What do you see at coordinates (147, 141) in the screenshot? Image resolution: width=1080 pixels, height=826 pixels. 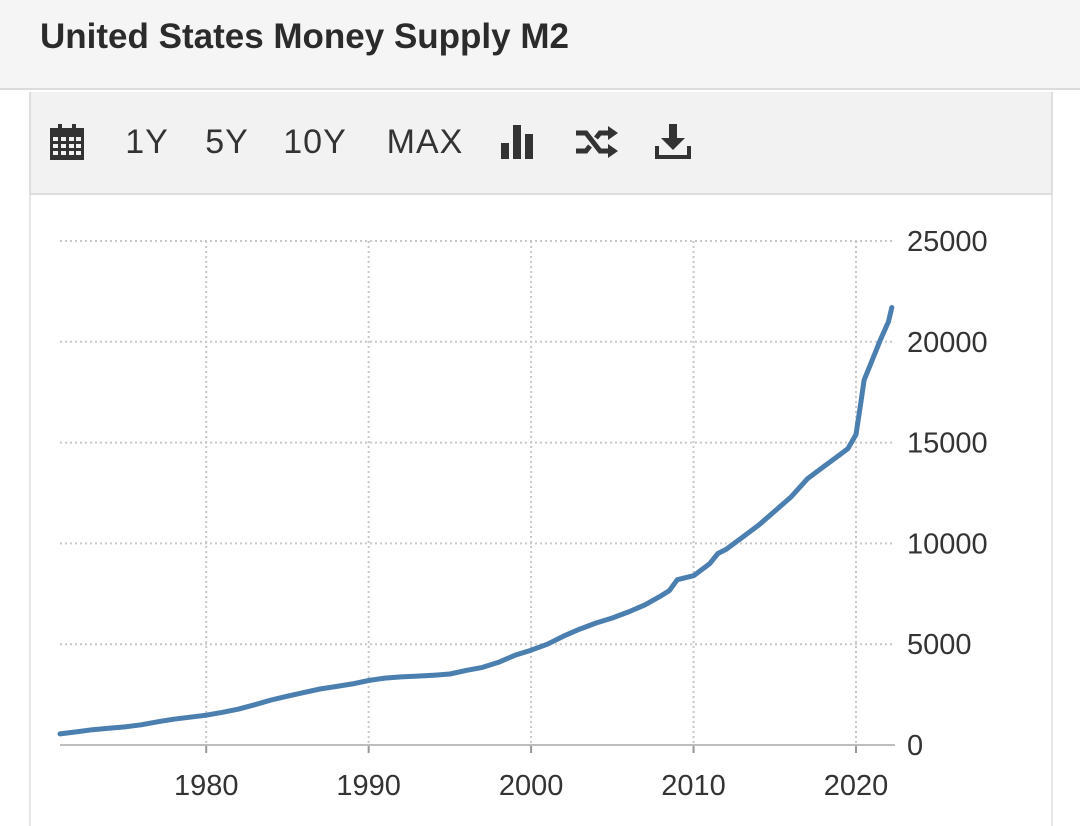 I see `range-1y-button: 1Y` at bounding box center [147, 141].